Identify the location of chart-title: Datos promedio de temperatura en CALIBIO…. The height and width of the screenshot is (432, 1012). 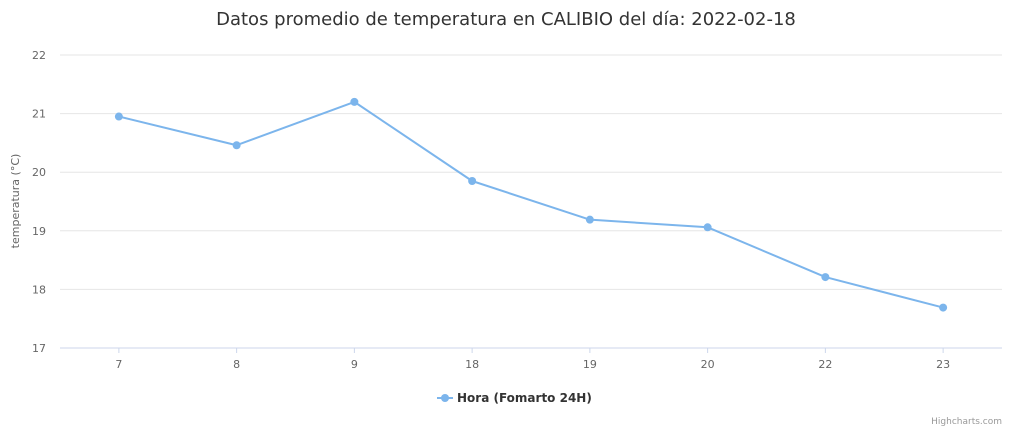
(506, 19).